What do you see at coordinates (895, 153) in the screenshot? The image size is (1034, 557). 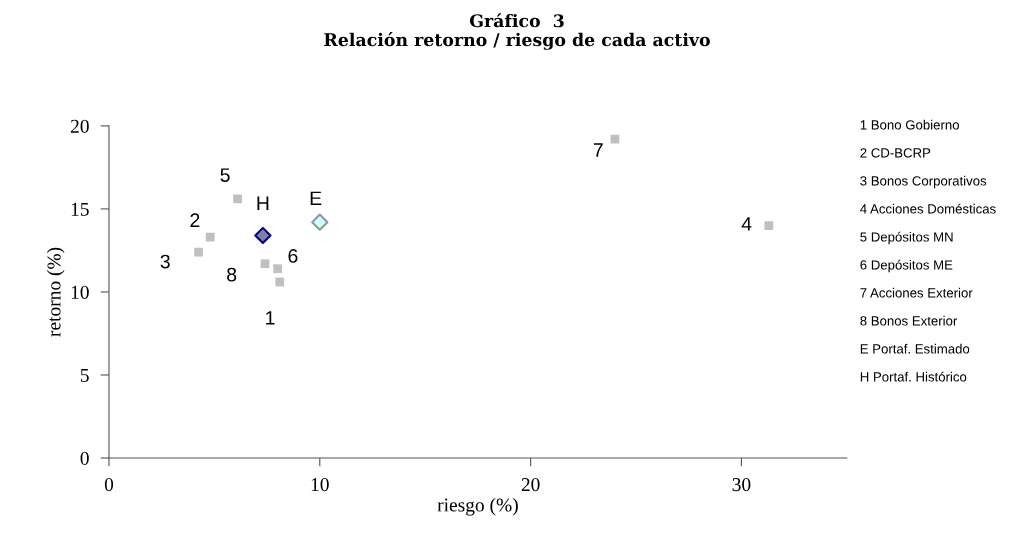 I see `text: 2 CD-BCRP` at bounding box center [895, 153].